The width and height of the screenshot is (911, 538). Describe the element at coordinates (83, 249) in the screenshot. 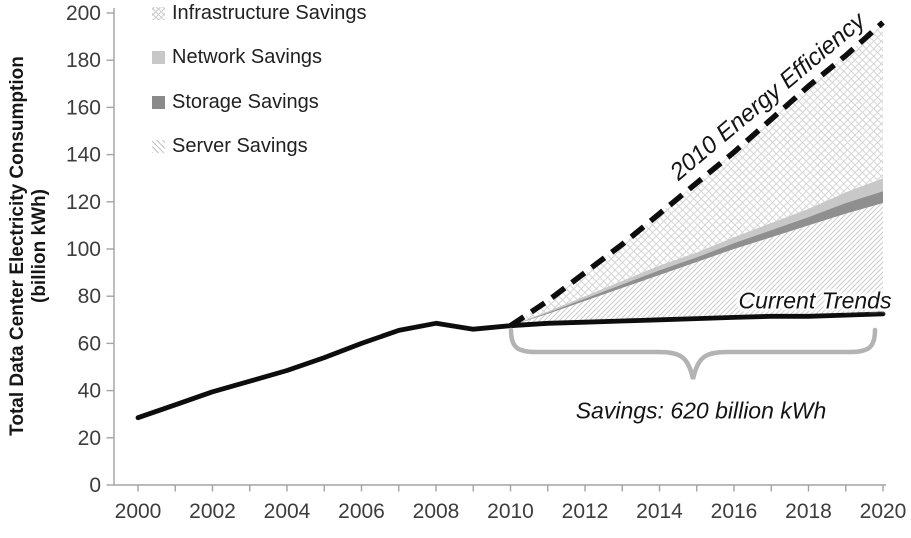

I see `y-axis-tick-label: 100` at that location.